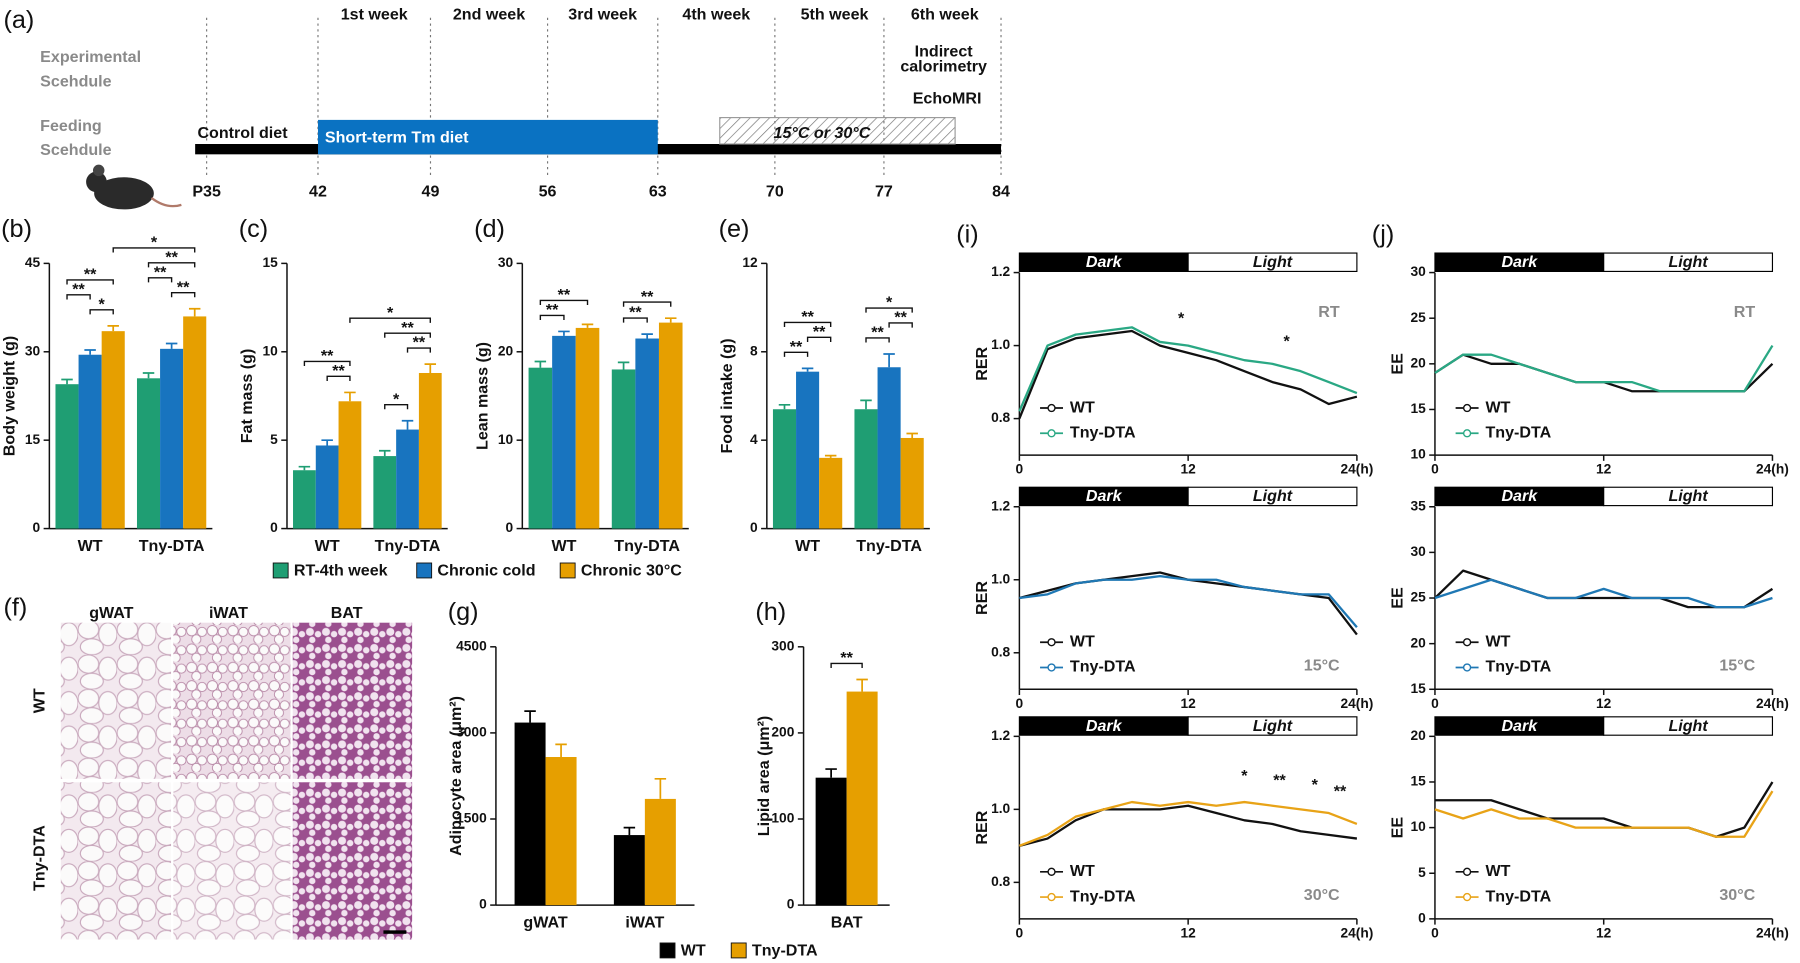 The height and width of the screenshot is (963, 1800). I want to click on x-tick-label: gWAT, so click(545, 923).